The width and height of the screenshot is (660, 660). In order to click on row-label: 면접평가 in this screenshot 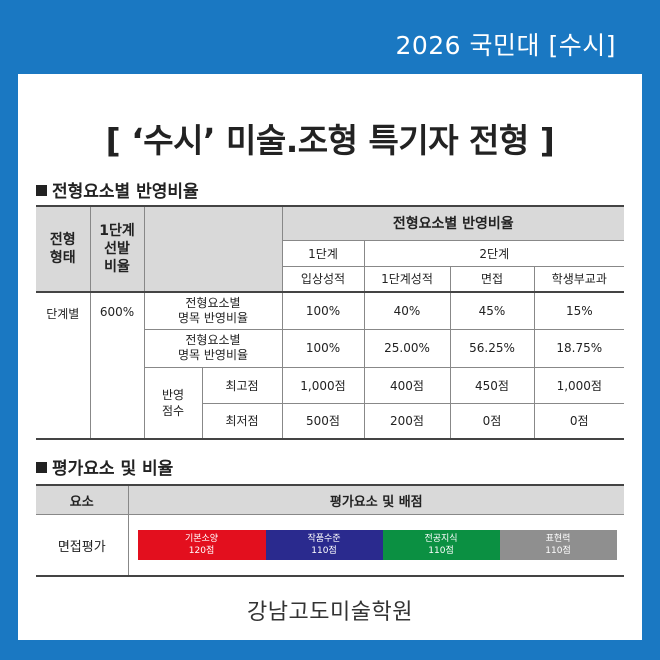, I will do `click(82, 545)`.